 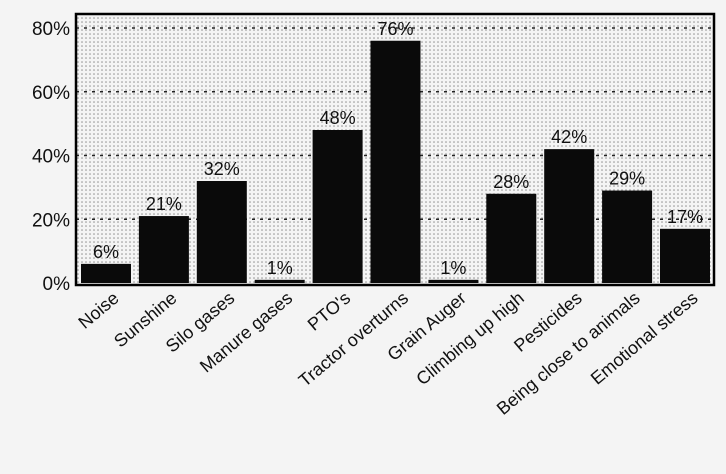 I want to click on x-category-label: Climbing up high, so click(x=470, y=339).